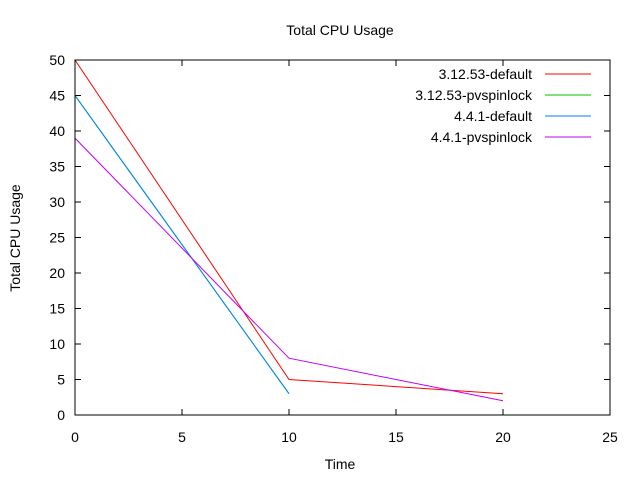 The image size is (640, 480). I want to click on y-tick-label: 40, so click(57, 131).